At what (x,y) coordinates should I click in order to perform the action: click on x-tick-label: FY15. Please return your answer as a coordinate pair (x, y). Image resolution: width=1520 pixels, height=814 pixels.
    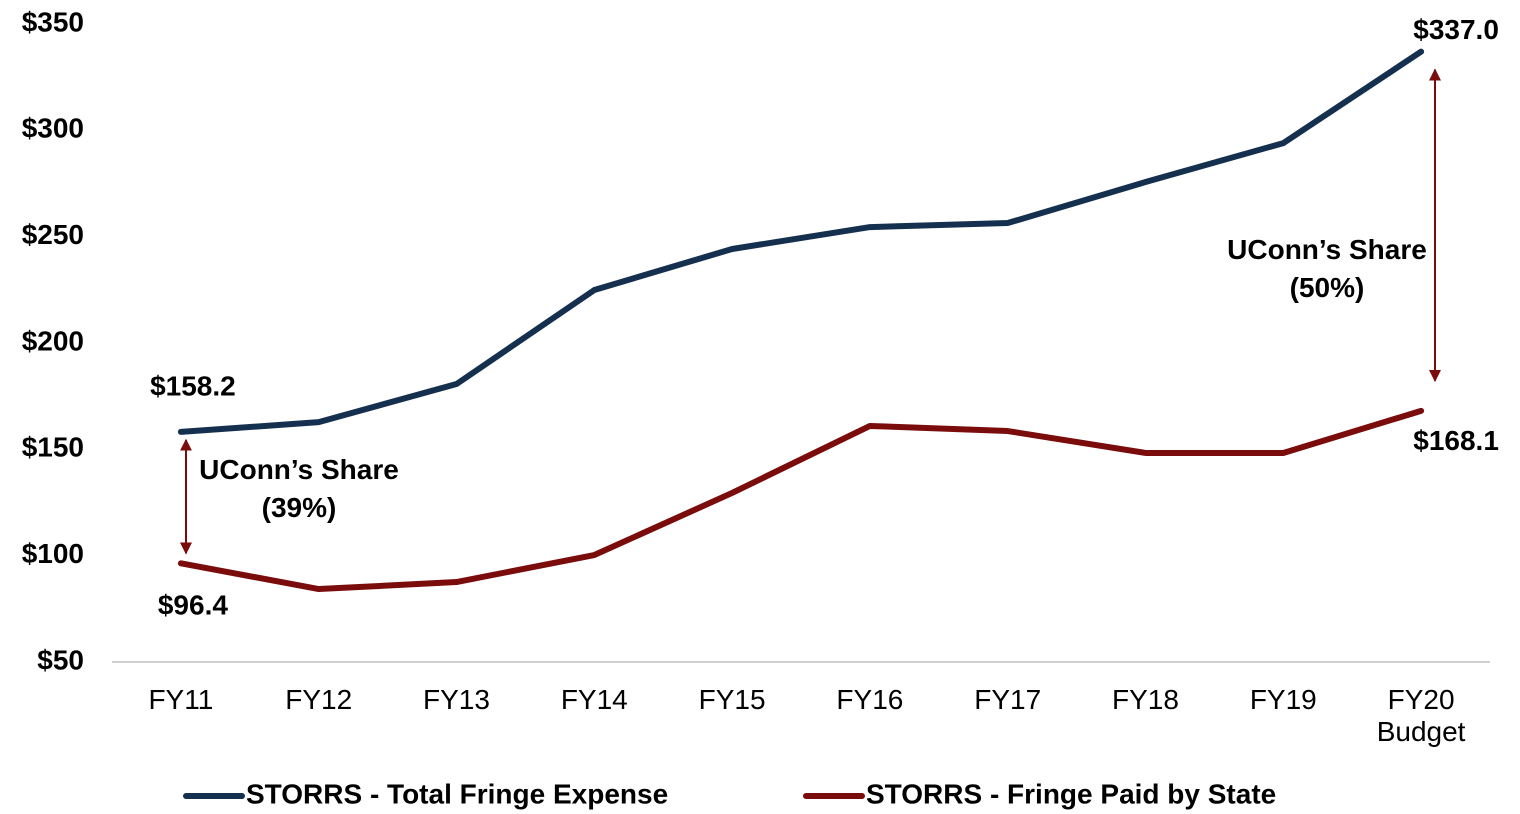
    Looking at the image, I should click on (732, 699).